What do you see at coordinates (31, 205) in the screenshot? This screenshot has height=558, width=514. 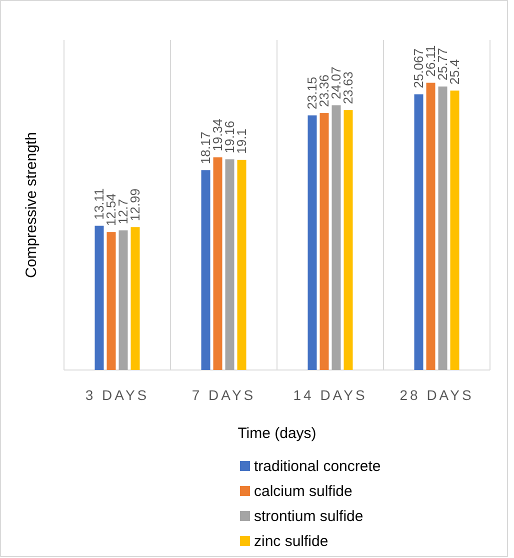 I see `y-axis-title: Compressive strength` at bounding box center [31, 205].